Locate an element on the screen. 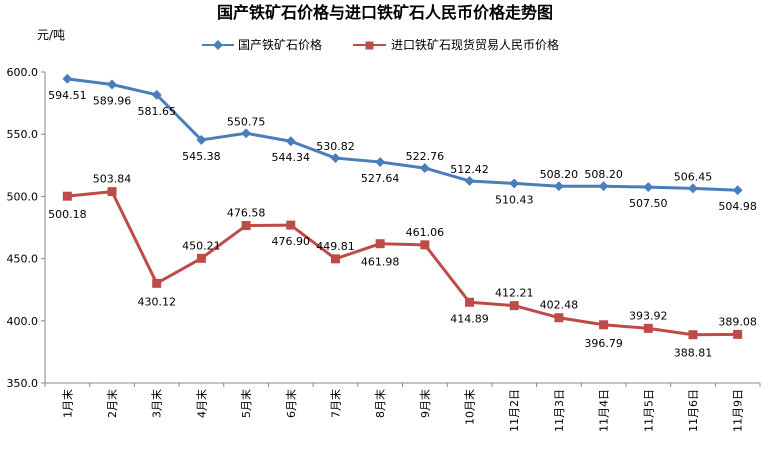 This screenshot has height=449, width=775. legend-item-domestic: 国产铁矿石价格 is located at coordinates (262, 44).